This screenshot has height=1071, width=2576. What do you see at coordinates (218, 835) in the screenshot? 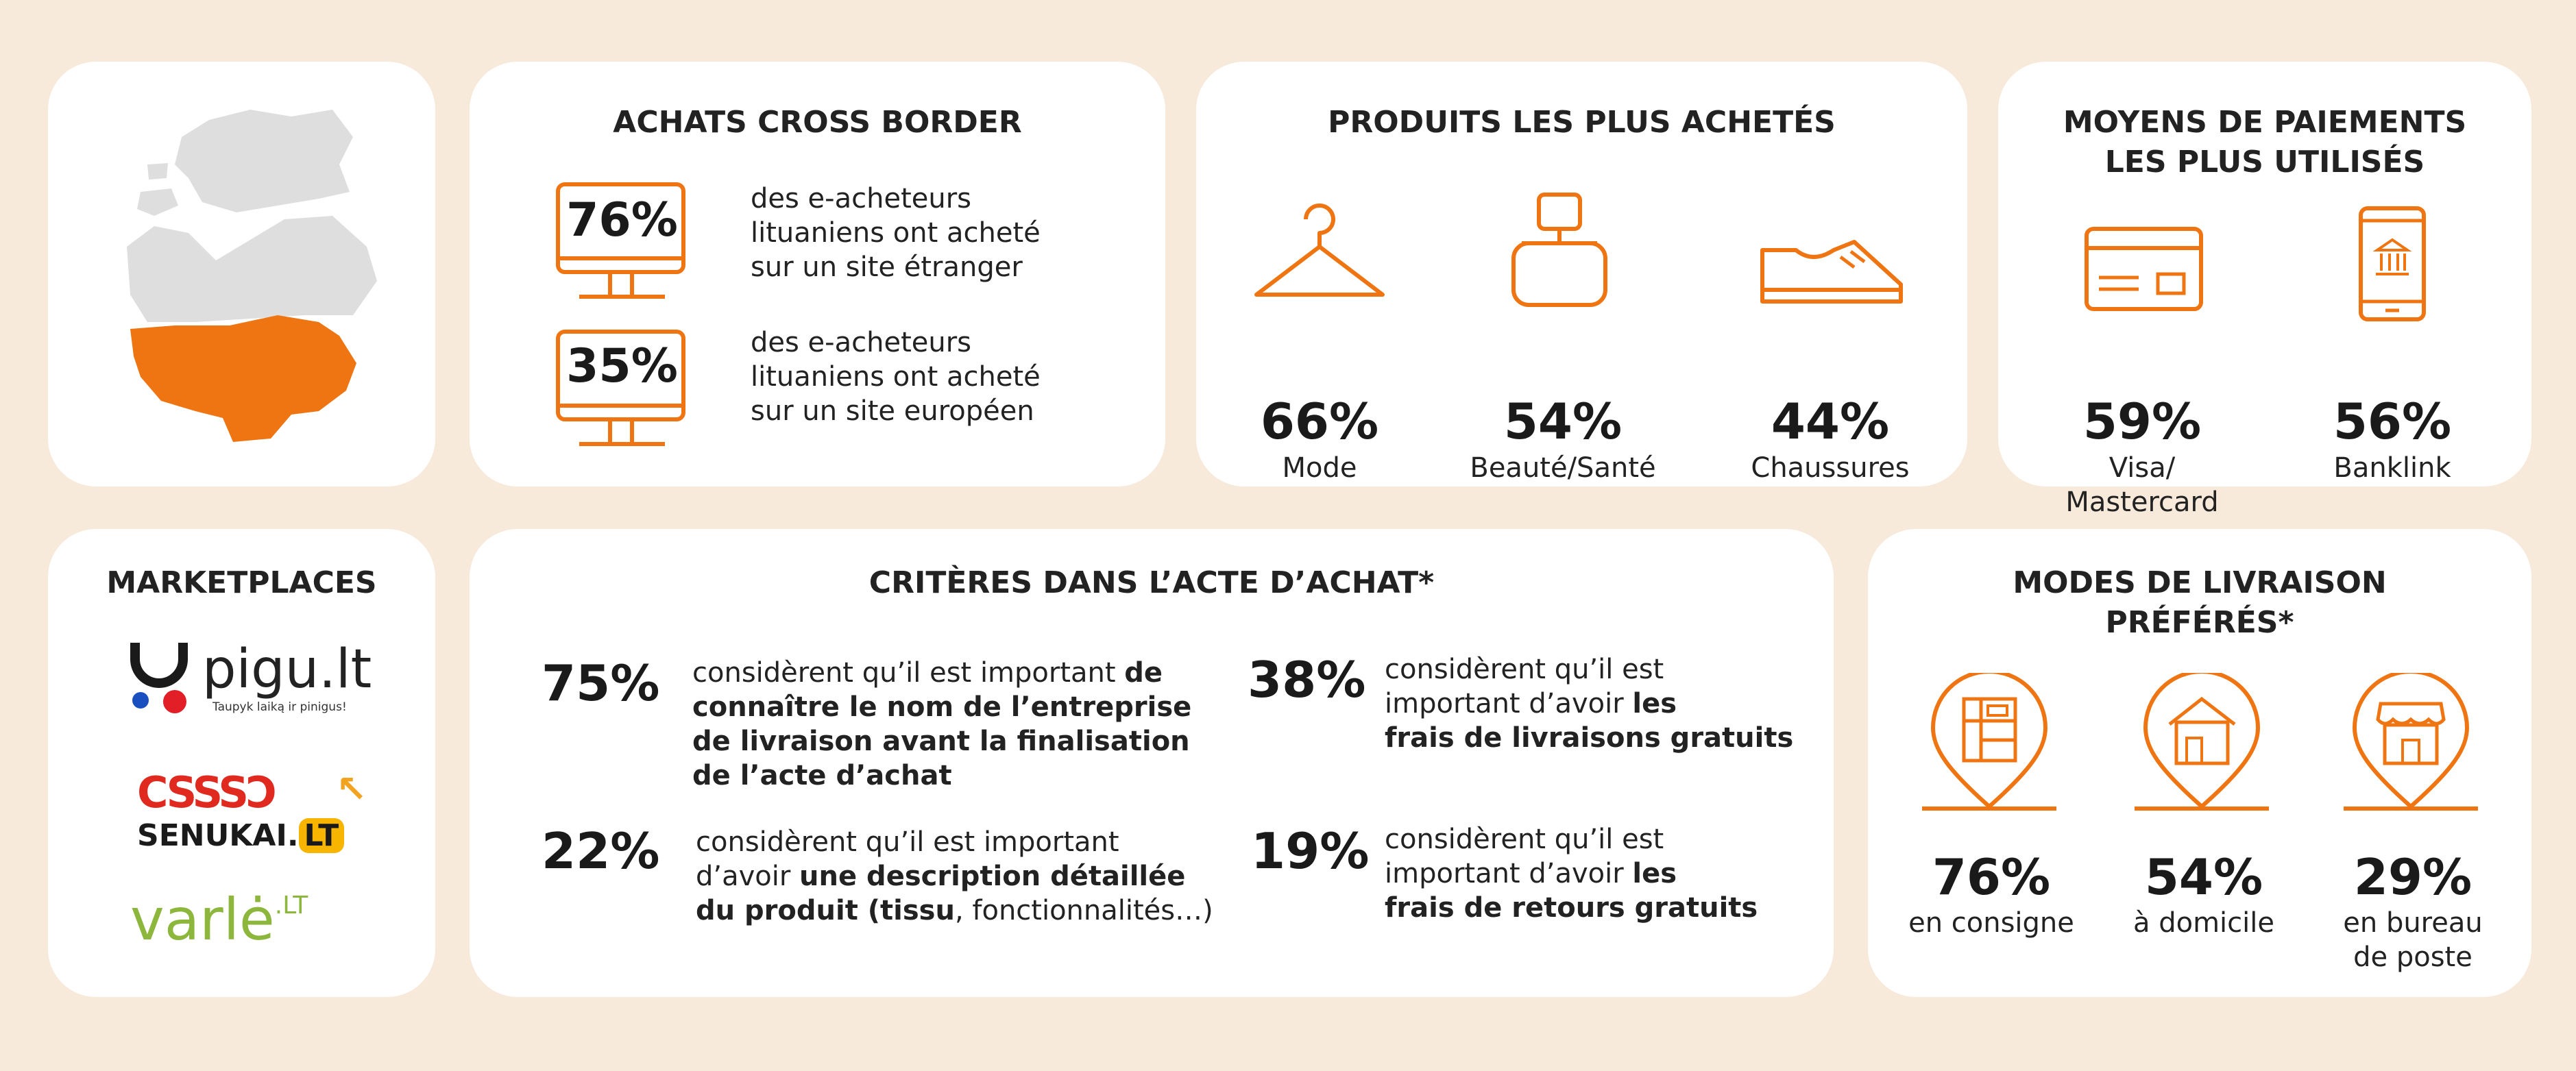
I see `senukai-text: SENUKAI.` at bounding box center [218, 835].